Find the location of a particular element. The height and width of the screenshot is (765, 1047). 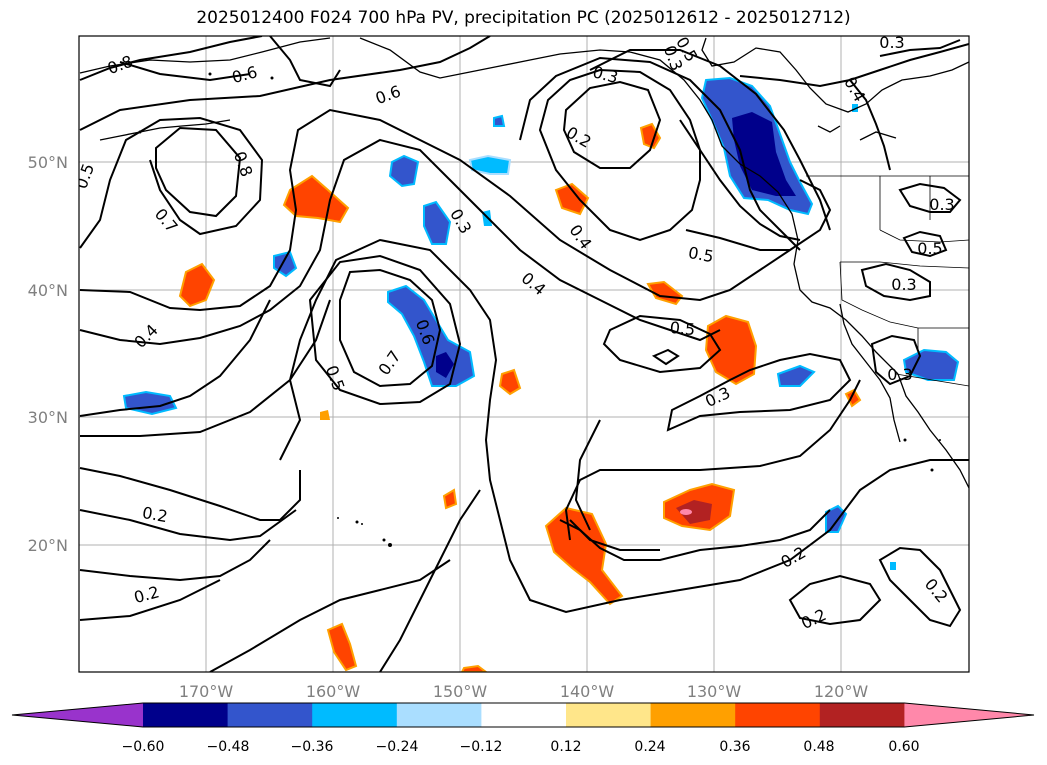

colorbar-outline is located at coordinates (523, 715).